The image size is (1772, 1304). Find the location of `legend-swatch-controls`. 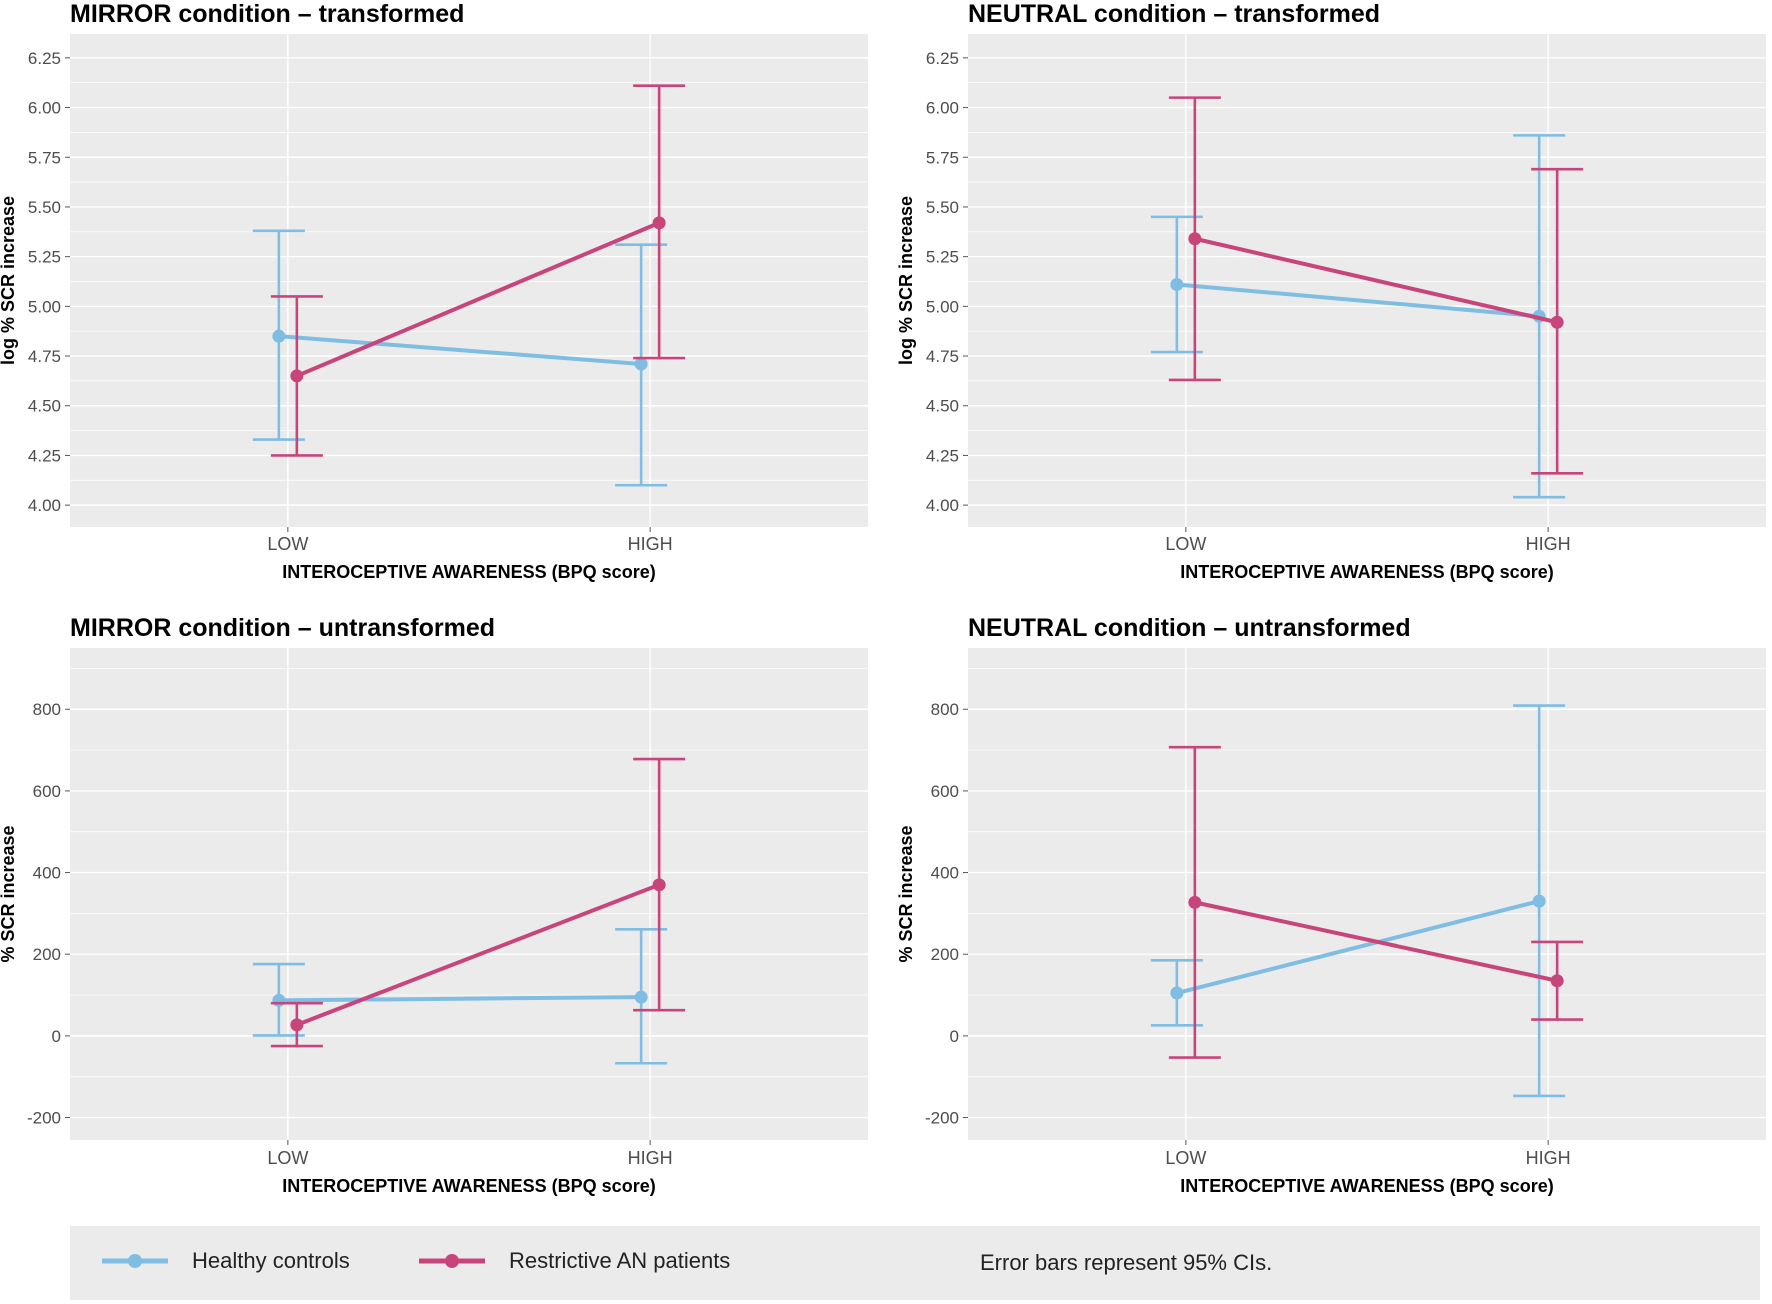

legend-swatch-controls is located at coordinates (135, 1261).